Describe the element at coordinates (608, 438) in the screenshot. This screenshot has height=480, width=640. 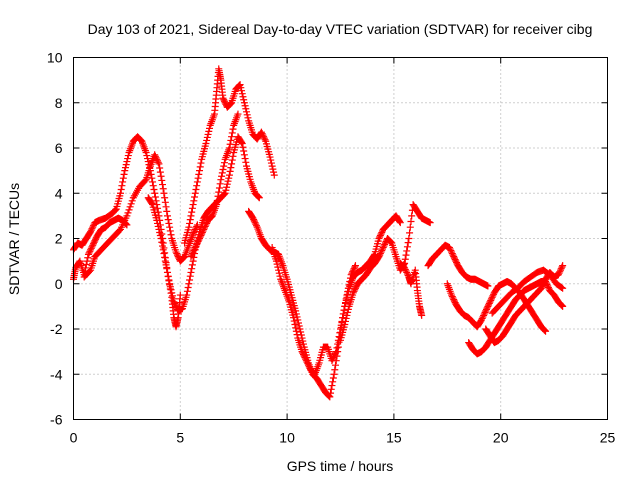
I see `x-tick-label: 25` at that location.